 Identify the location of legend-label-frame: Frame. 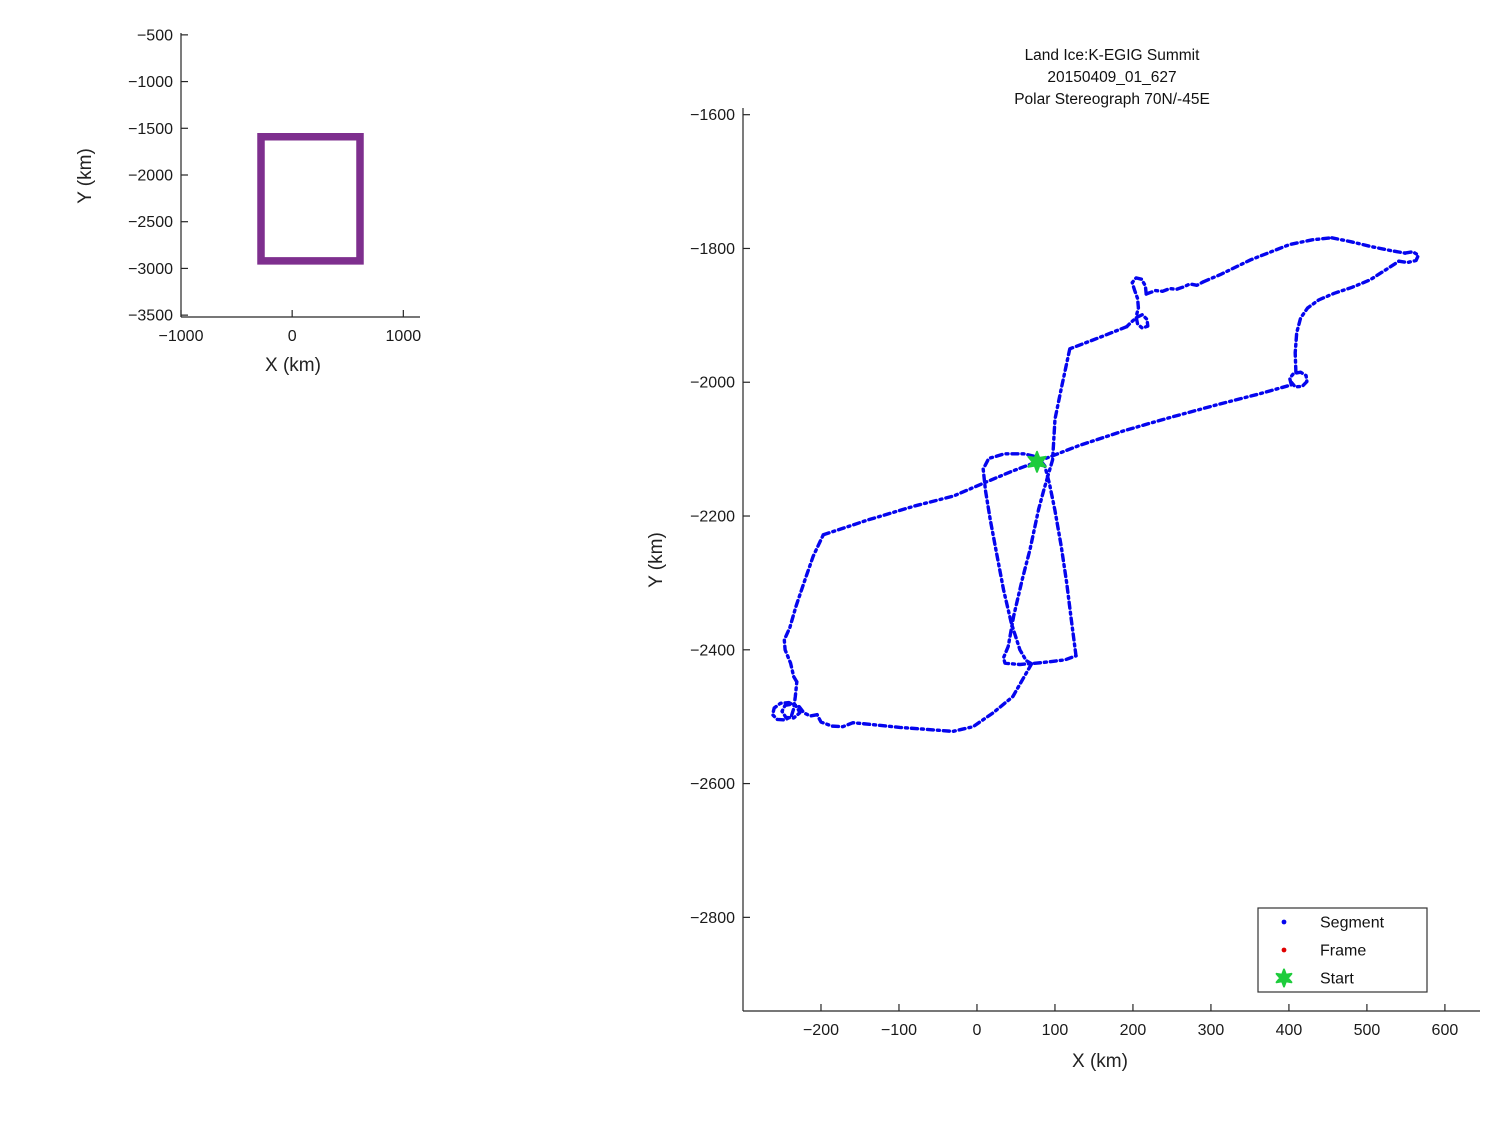
(1343, 951).